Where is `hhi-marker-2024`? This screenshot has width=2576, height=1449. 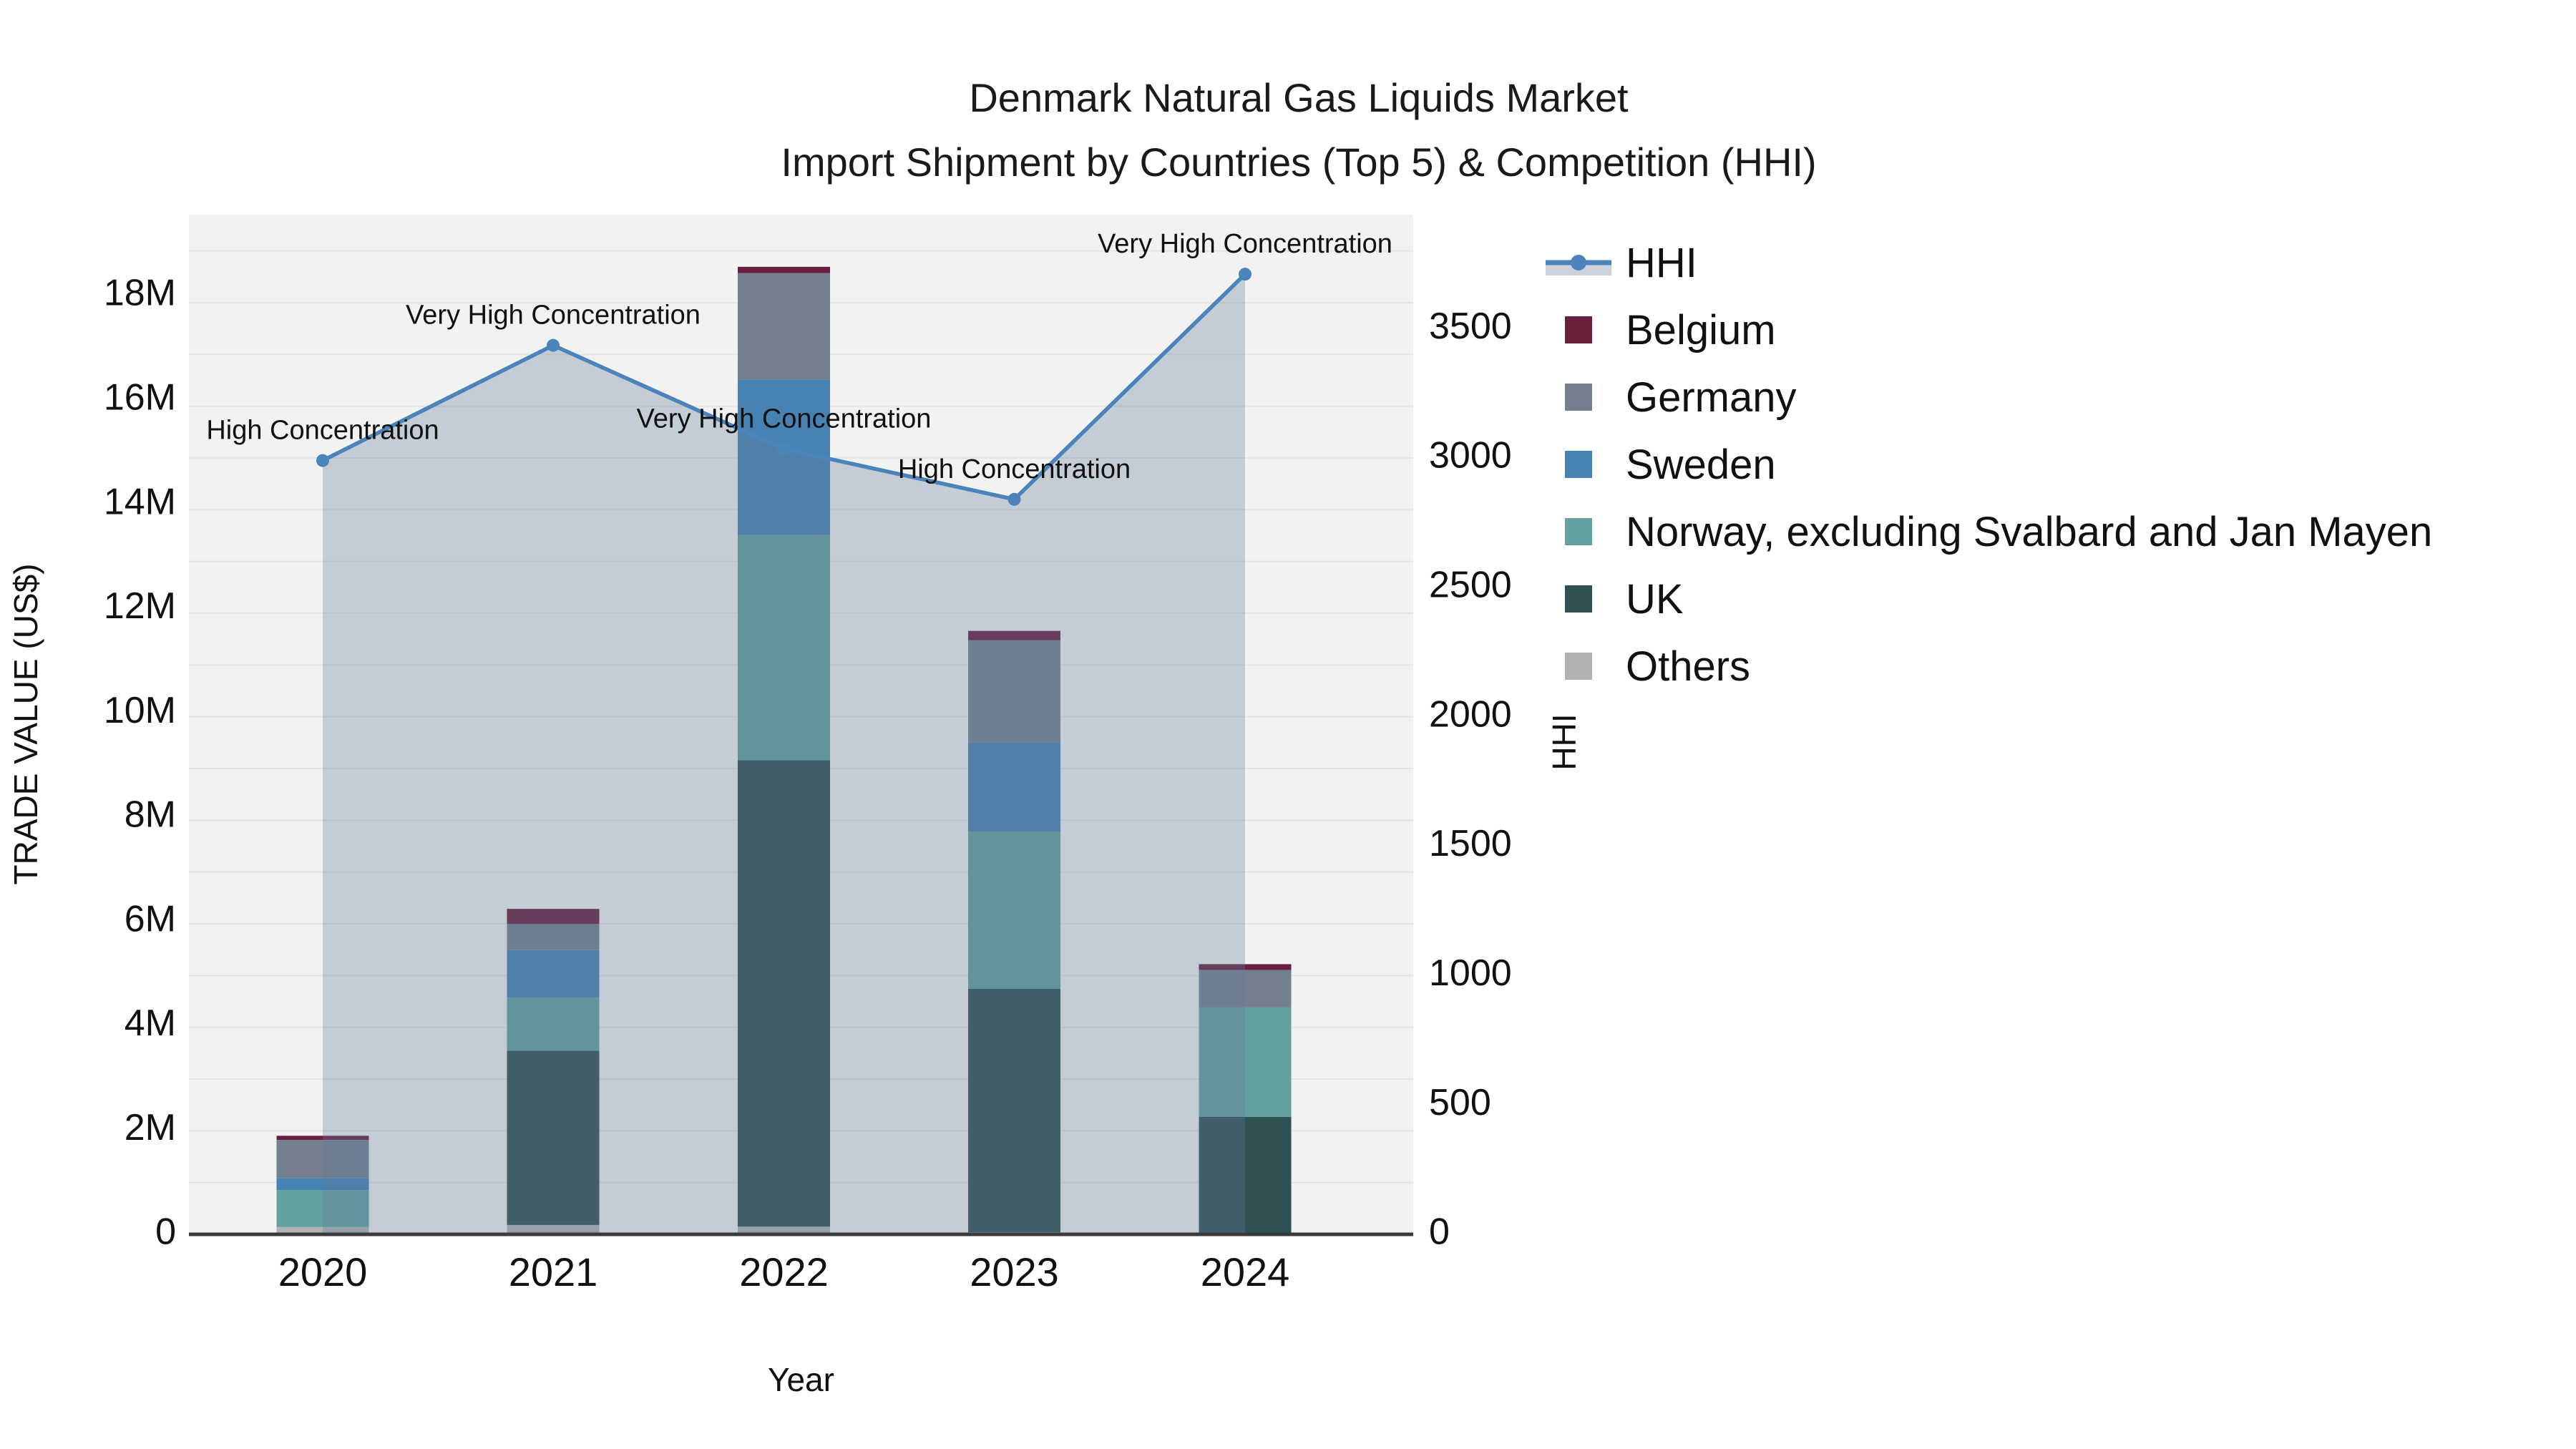
hhi-marker-2024 is located at coordinates (1245, 274).